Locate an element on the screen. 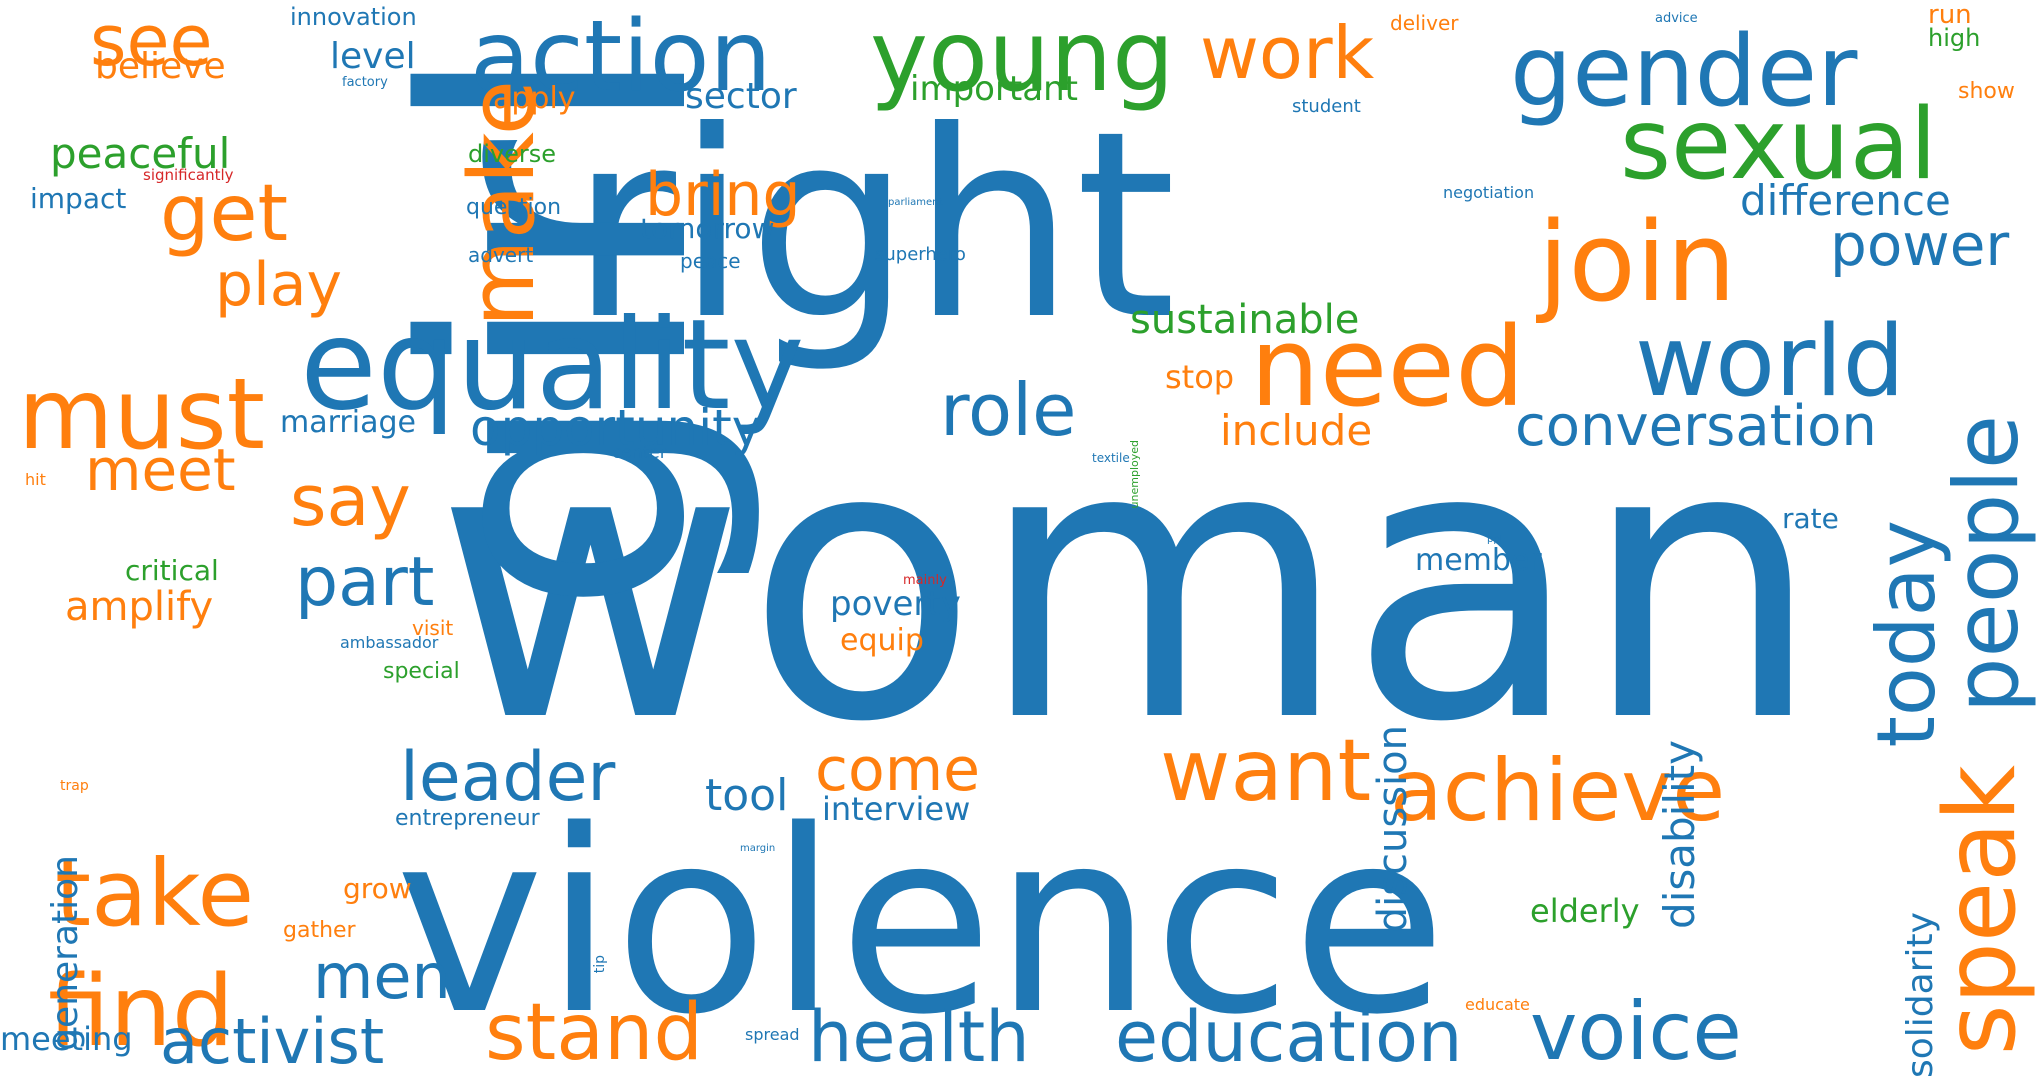  word-today: today is located at coordinates (1906, 633).